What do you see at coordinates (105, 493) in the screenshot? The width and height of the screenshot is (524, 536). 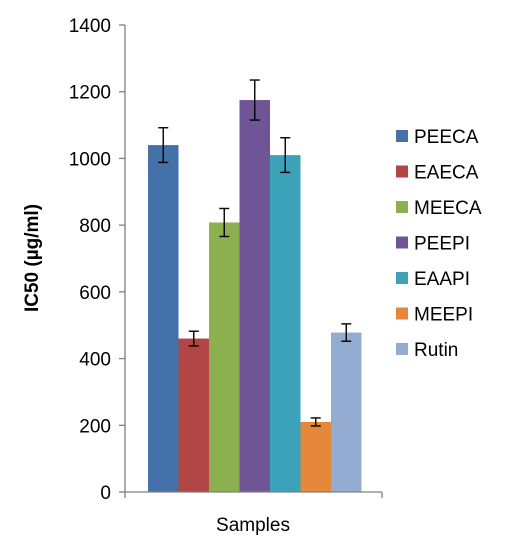 I see `y-tick-label: 0` at bounding box center [105, 493].